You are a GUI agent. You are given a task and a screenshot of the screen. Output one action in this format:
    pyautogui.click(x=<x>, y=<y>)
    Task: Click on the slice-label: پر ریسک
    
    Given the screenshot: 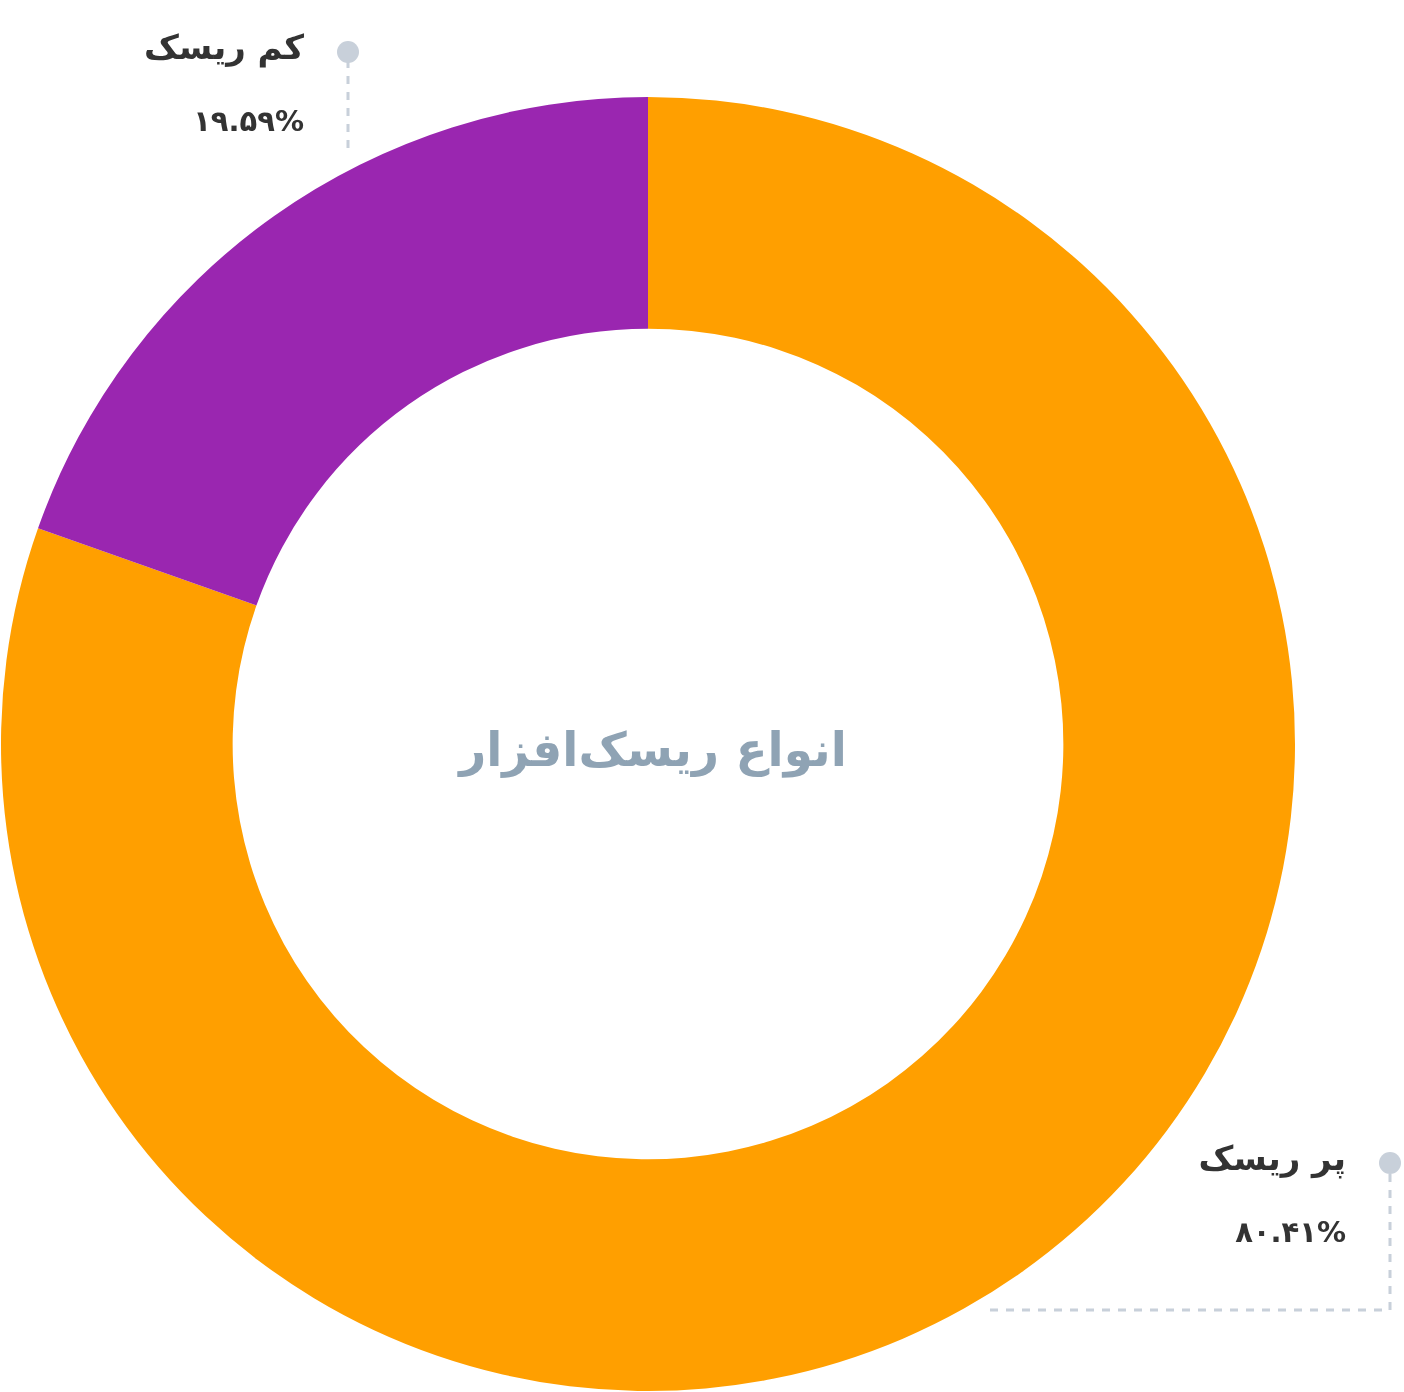 What is the action you would take?
    pyautogui.click(x=1272, y=1158)
    